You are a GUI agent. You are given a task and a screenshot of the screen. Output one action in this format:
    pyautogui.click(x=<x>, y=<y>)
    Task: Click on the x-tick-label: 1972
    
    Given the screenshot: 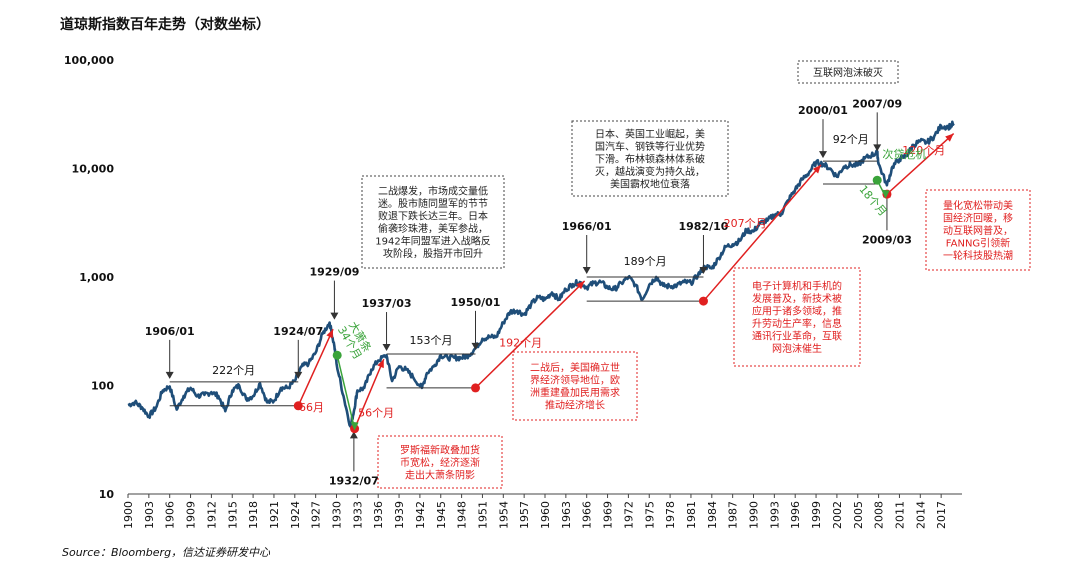 What is the action you would take?
    pyautogui.click(x=628, y=515)
    